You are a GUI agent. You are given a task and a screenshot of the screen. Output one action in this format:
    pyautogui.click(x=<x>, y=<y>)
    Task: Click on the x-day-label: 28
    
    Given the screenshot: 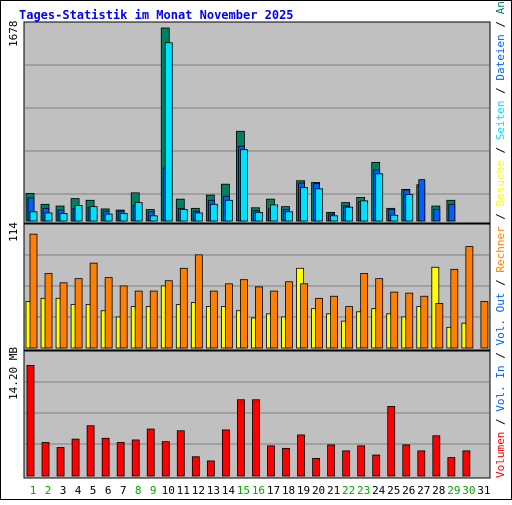 What is the action you would take?
    pyautogui.click(x=438, y=490)
    